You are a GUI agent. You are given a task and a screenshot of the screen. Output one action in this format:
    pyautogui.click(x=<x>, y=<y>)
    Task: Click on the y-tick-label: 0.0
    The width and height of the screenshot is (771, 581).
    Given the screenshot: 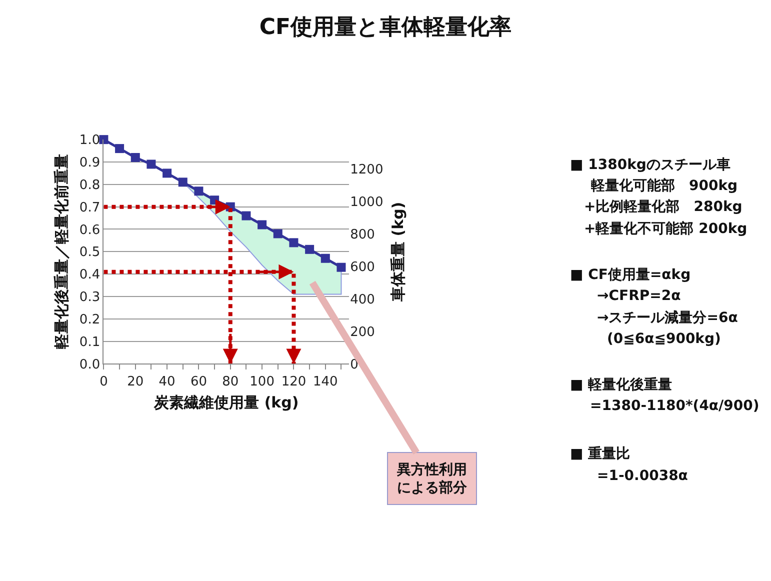 What is the action you would take?
    pyautogui.click(x=89, y=364)
    